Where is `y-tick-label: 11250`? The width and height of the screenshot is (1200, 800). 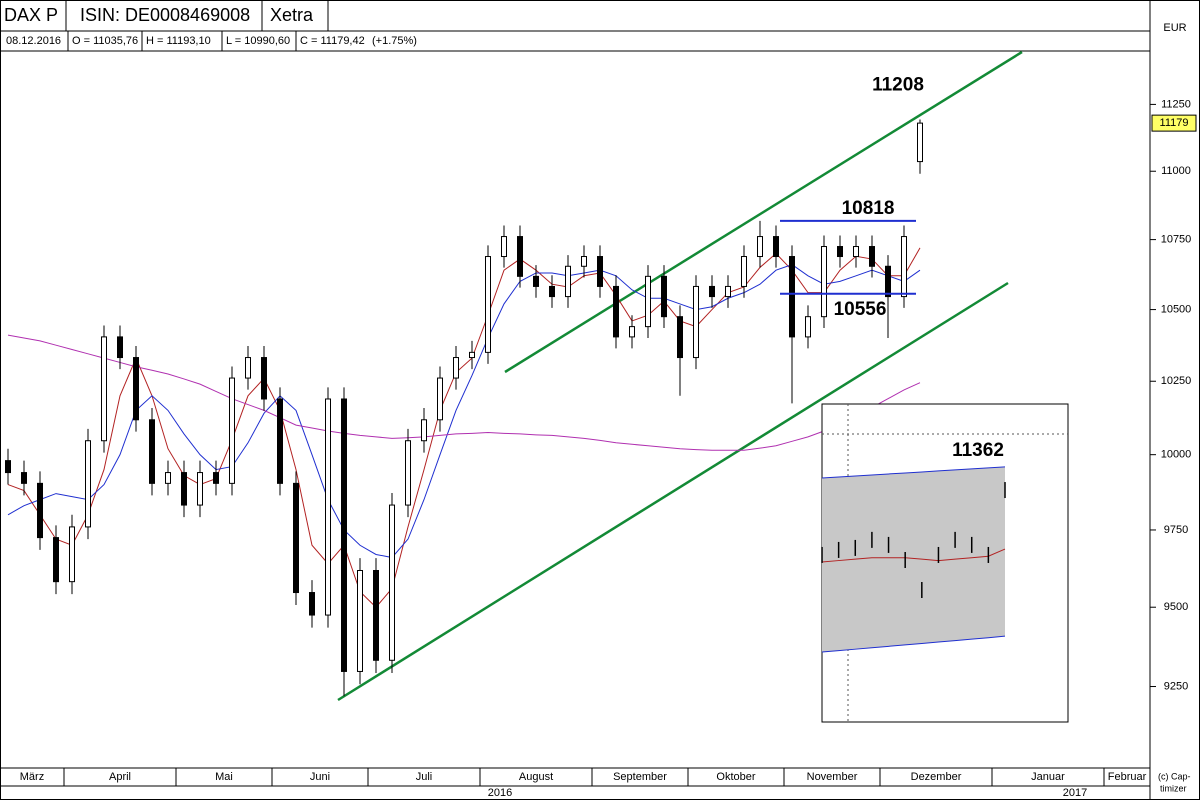
y-tick-label: 11250 is located at coordinates (1176, 104).